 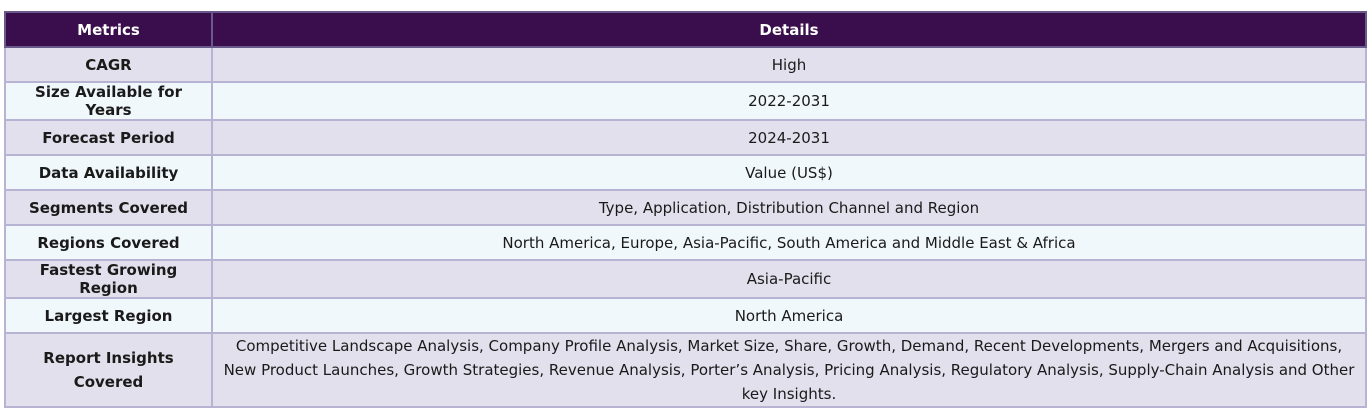 I want to click on metric-cell: CAGR, so click(x=108, y=64).